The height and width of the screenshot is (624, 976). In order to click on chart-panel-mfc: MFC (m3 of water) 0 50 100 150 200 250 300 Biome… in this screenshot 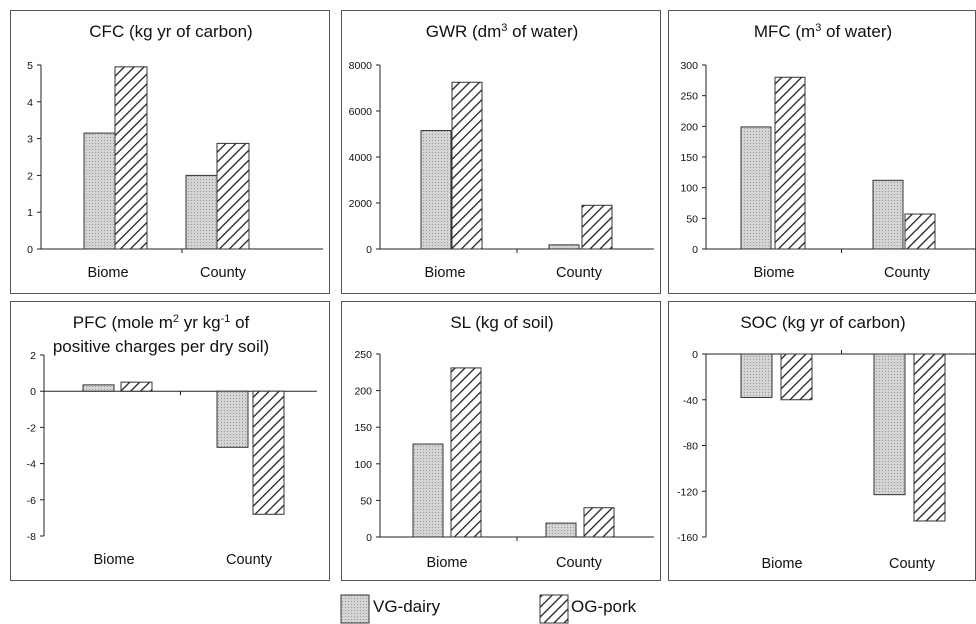, I will do `click(822, 152)`.